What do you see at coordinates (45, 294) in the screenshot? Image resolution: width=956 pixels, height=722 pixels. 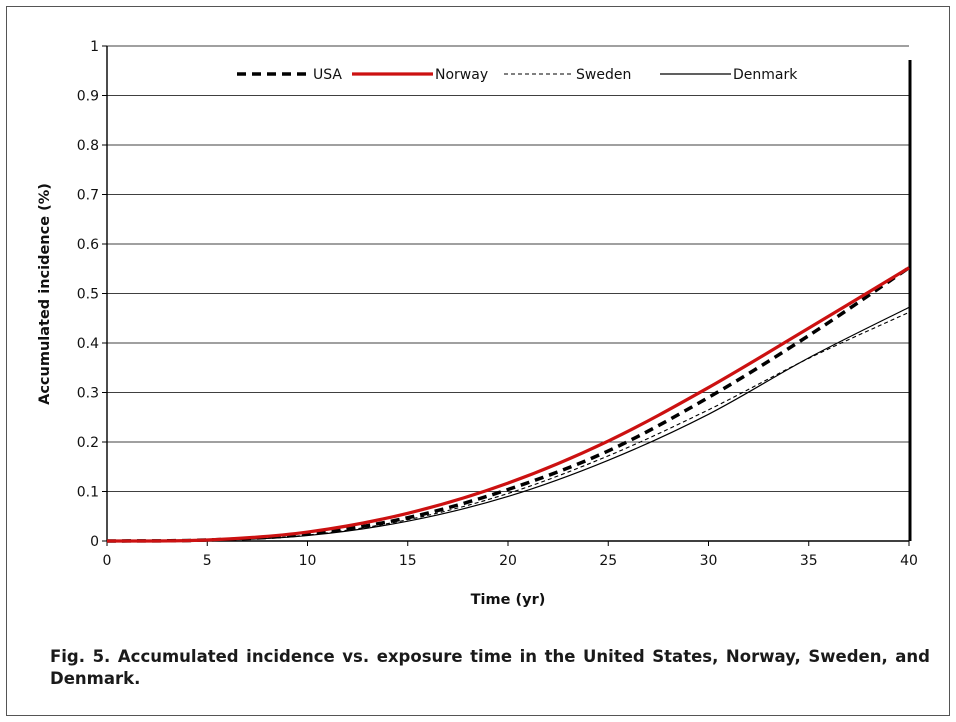 I see `y-axis-label: Accumulated incidence (%)` at bounding box center [45, 294].